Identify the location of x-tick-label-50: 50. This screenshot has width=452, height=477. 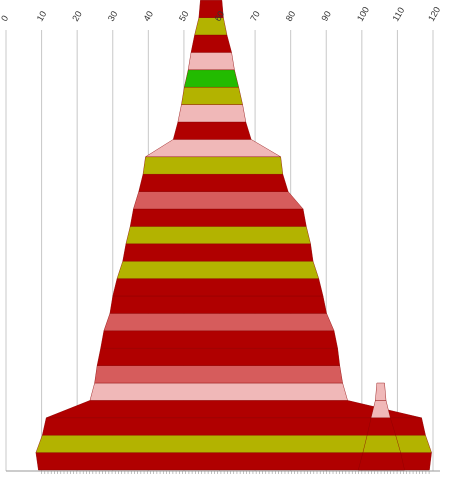
(184, 16).